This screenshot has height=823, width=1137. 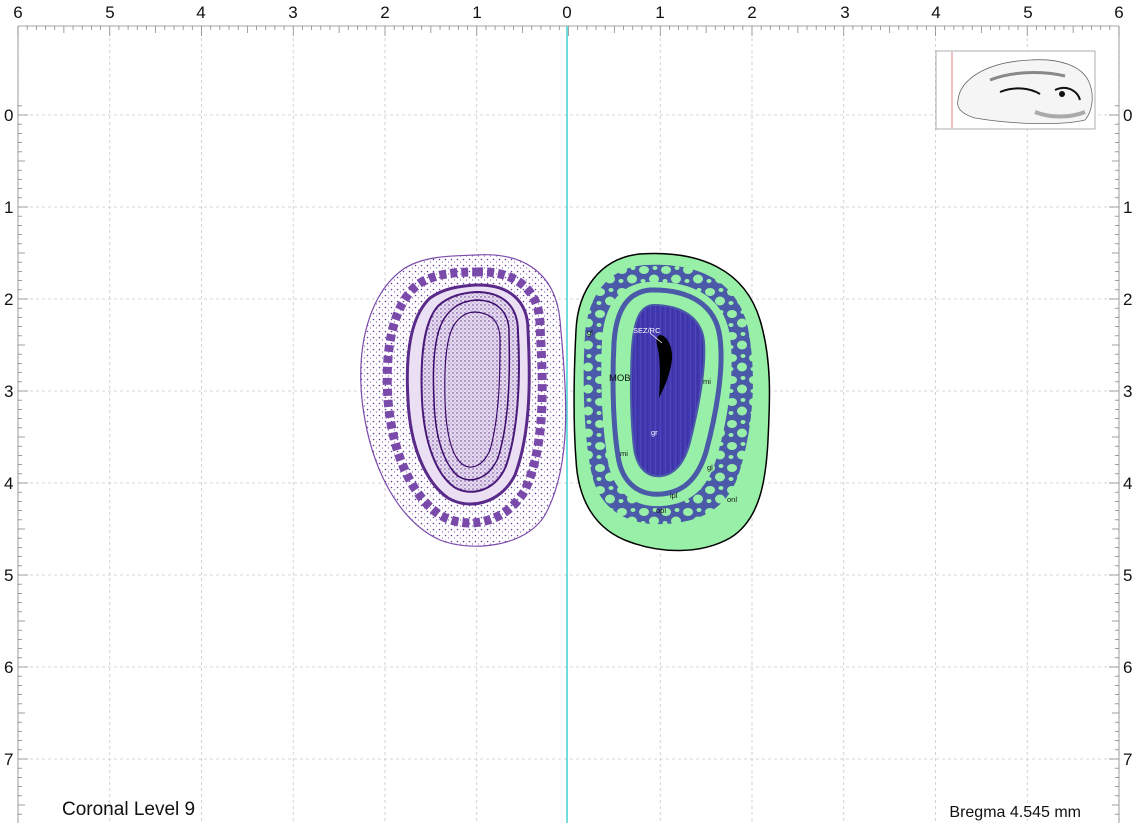 I want to click on top-axis-labels: 6 5 4 3 2 1 0 1 2 3 4 5 6, so click(x=568, y=12).